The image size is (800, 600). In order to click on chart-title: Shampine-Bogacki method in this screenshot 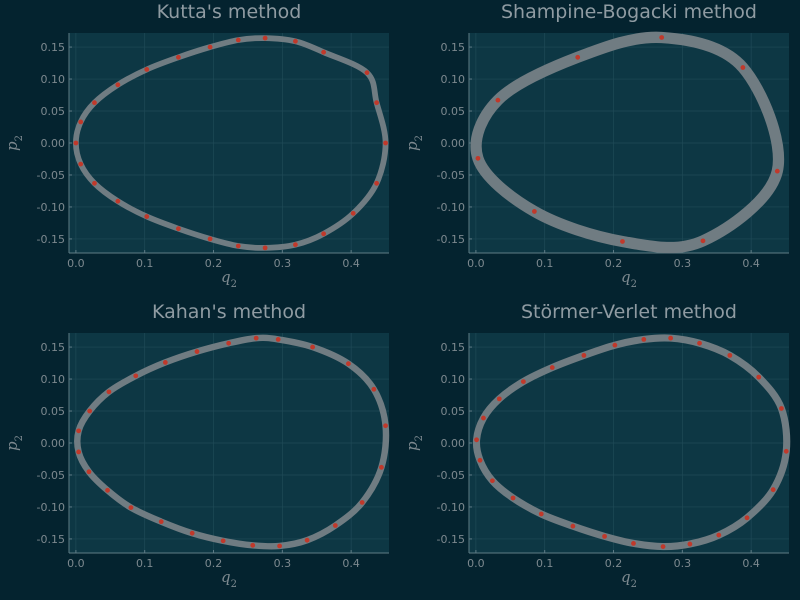, I will do `click(629, 12)`.